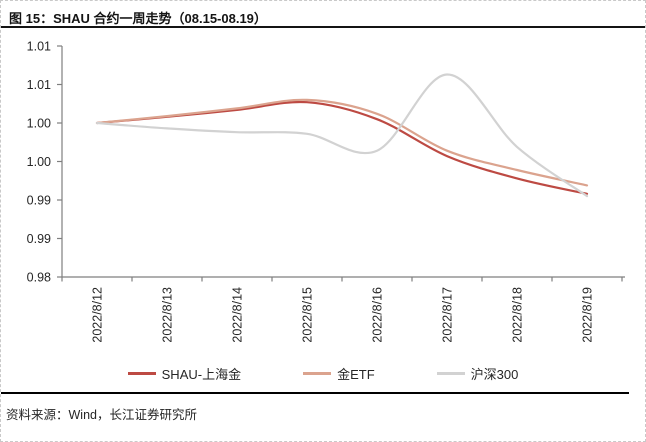 The width and height of the screenshot is (646, 442). Describe the element at coordinates (141, 373) in the screenshot. I see `shau-line-swatch-icon` at that location.